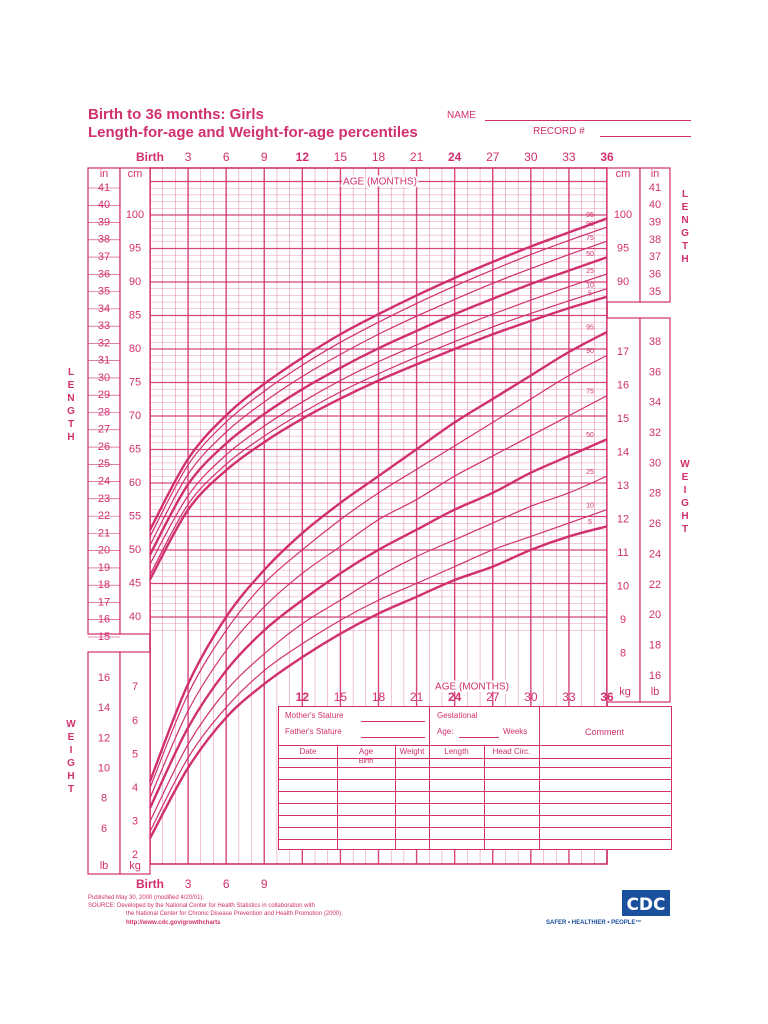  I want to click on mothers-stature-label: Mother's Stature, so click(314, 715).